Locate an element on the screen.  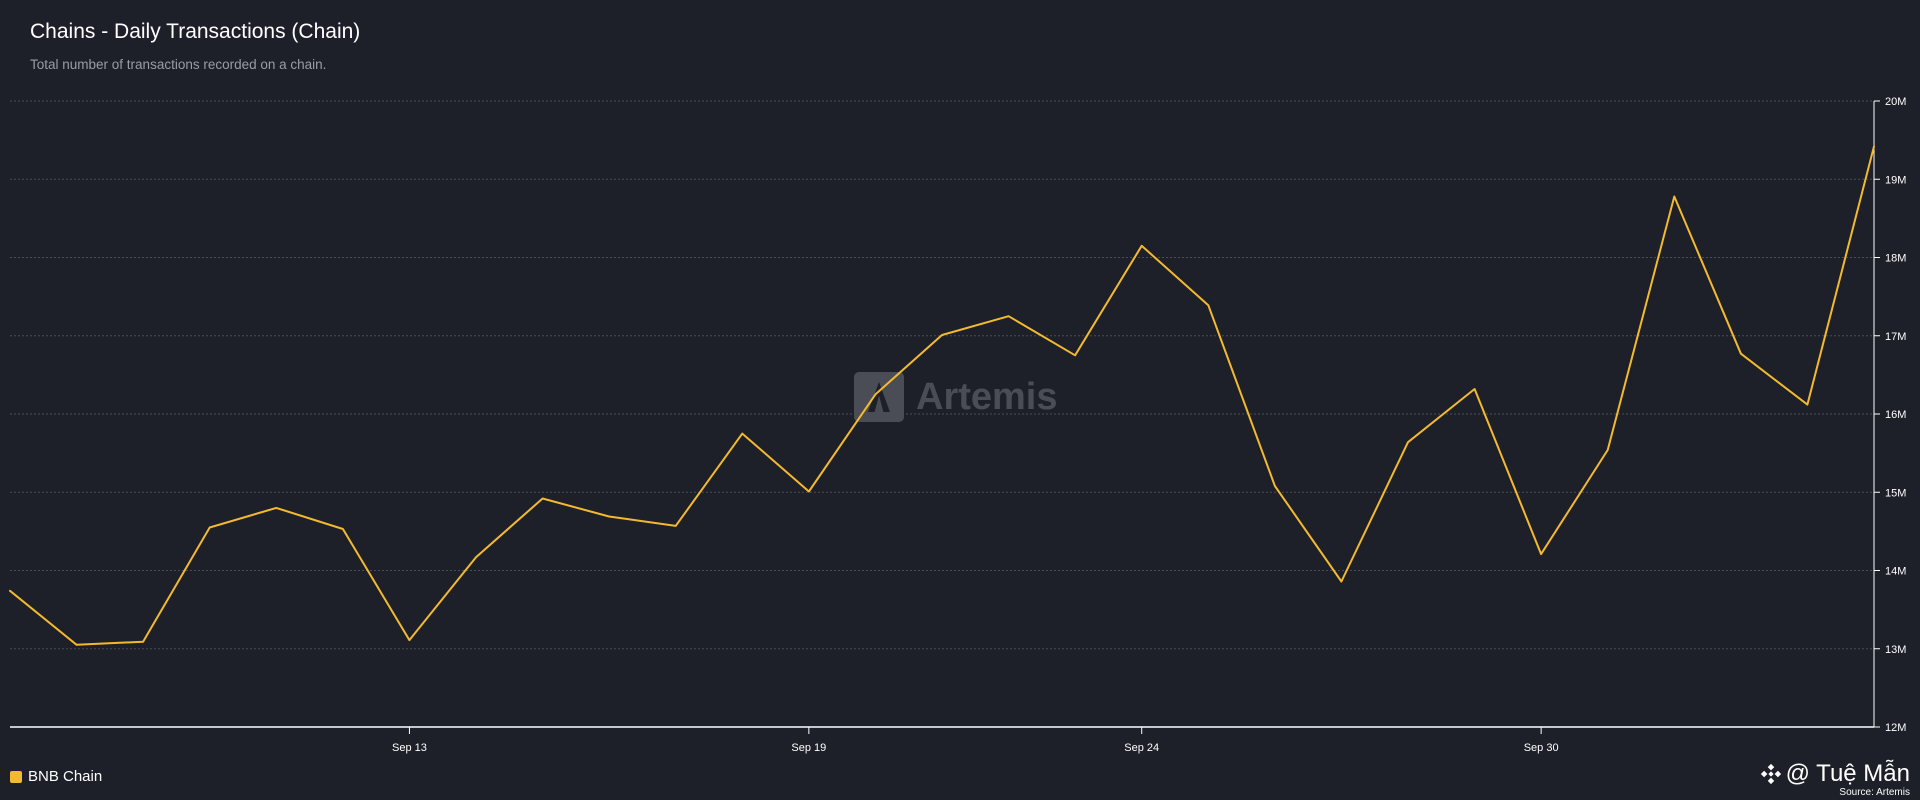
watermark-text: Artemis is located at coordinates (987, 396).